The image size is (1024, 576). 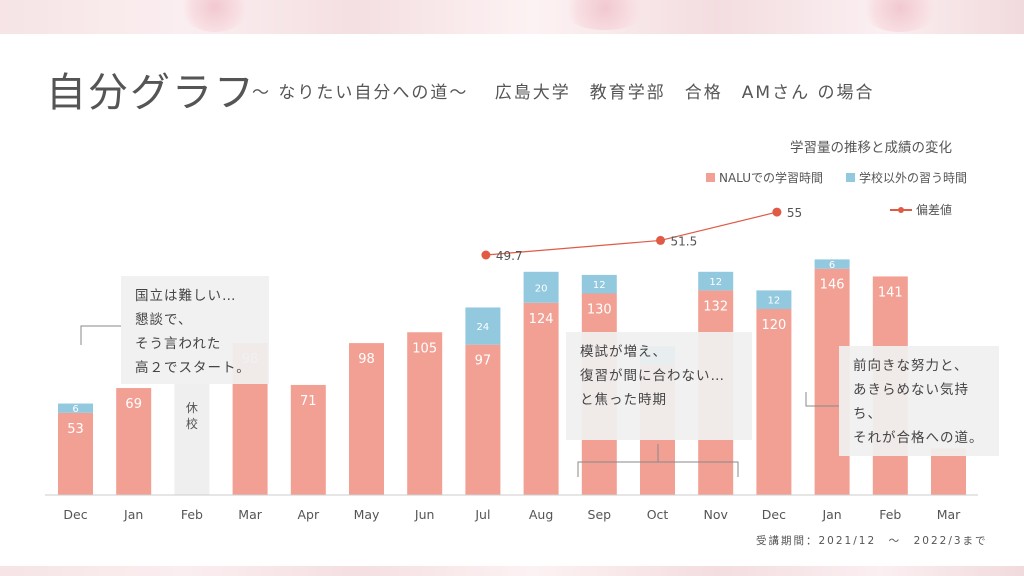 I want to click on bar-other-value: 24, so click(x=483, y=327).